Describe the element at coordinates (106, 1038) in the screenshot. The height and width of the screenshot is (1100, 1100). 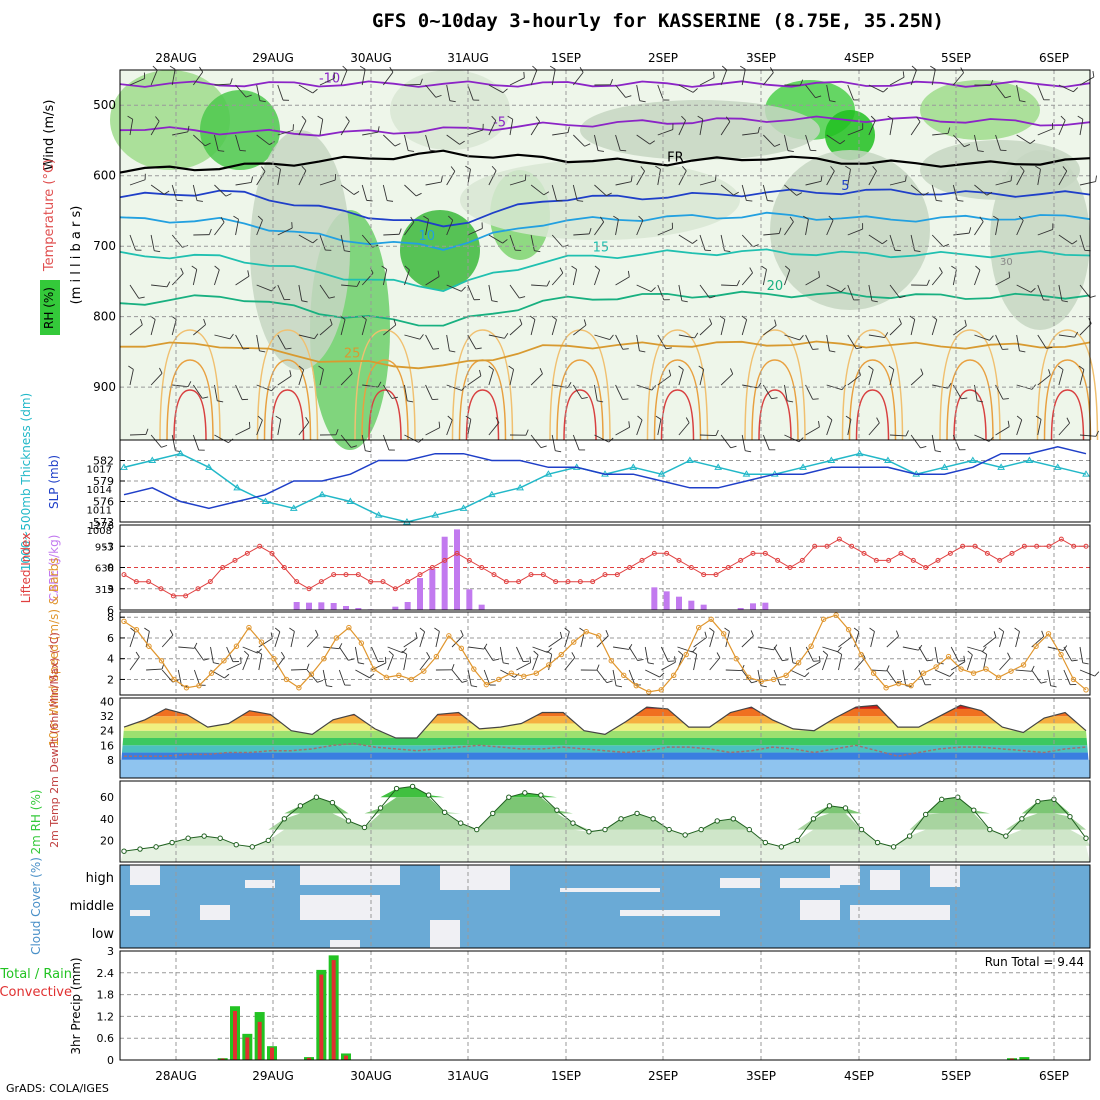
I see `precip-tick-label: 0.6` at that location.